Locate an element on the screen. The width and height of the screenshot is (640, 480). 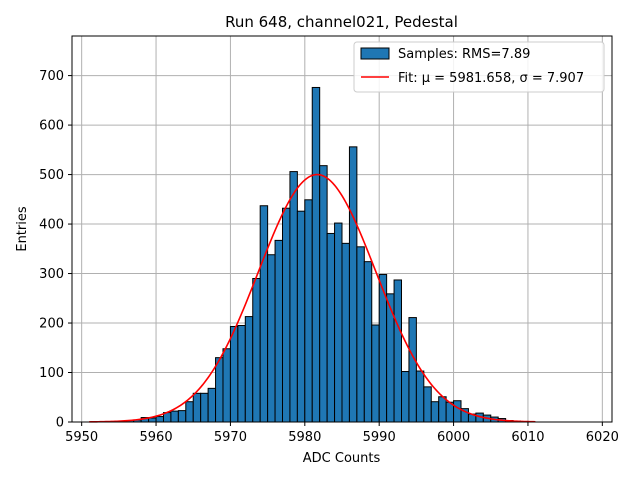
legend-label-fit: Fit: μ = 5981.658, σ = 7.907 is located at coordinates (491, 78).